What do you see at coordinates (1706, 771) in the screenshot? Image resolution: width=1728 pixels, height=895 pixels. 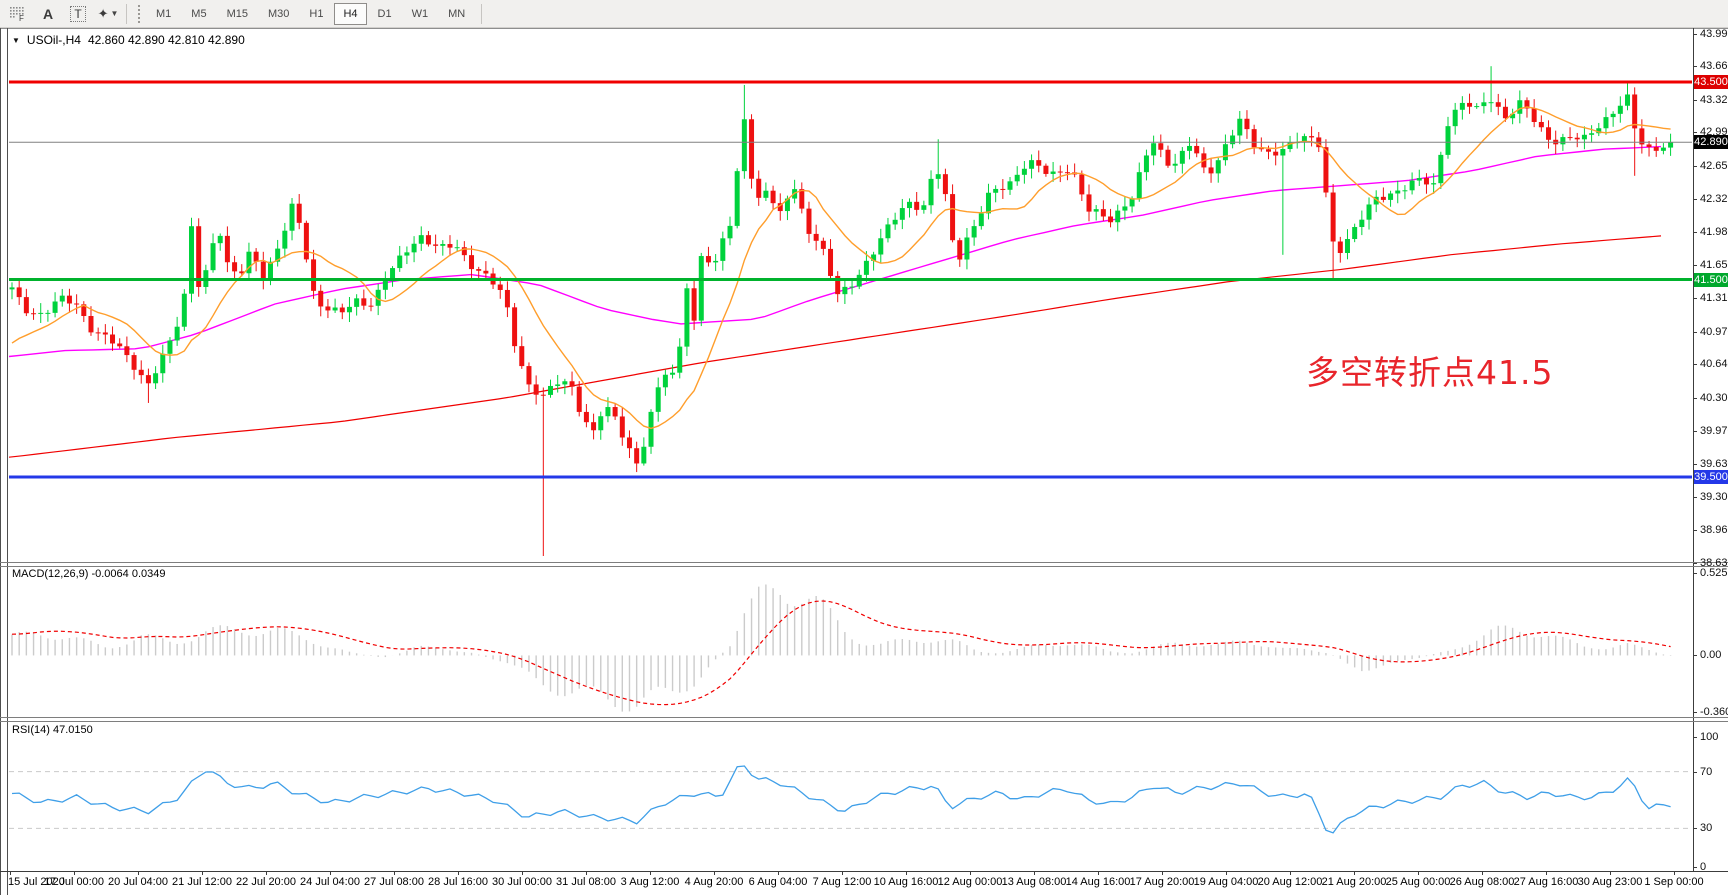 I see `rsi-axis-label: 70` at bounding box center [1706, 771].